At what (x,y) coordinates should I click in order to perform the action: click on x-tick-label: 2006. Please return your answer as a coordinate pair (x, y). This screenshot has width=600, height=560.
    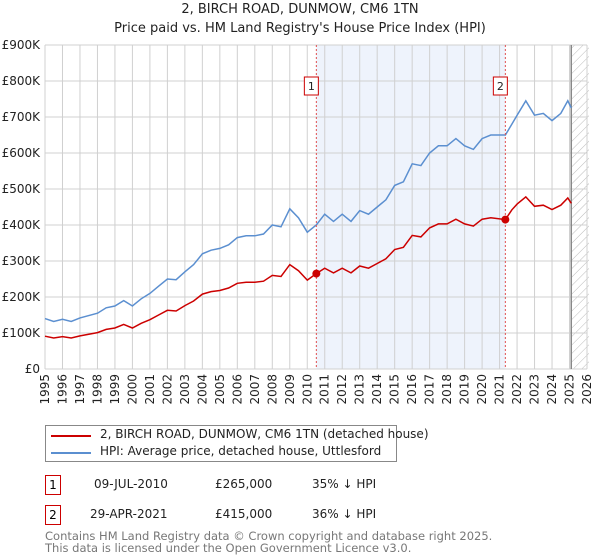
    Looking at the image, I should click on (237, 389).